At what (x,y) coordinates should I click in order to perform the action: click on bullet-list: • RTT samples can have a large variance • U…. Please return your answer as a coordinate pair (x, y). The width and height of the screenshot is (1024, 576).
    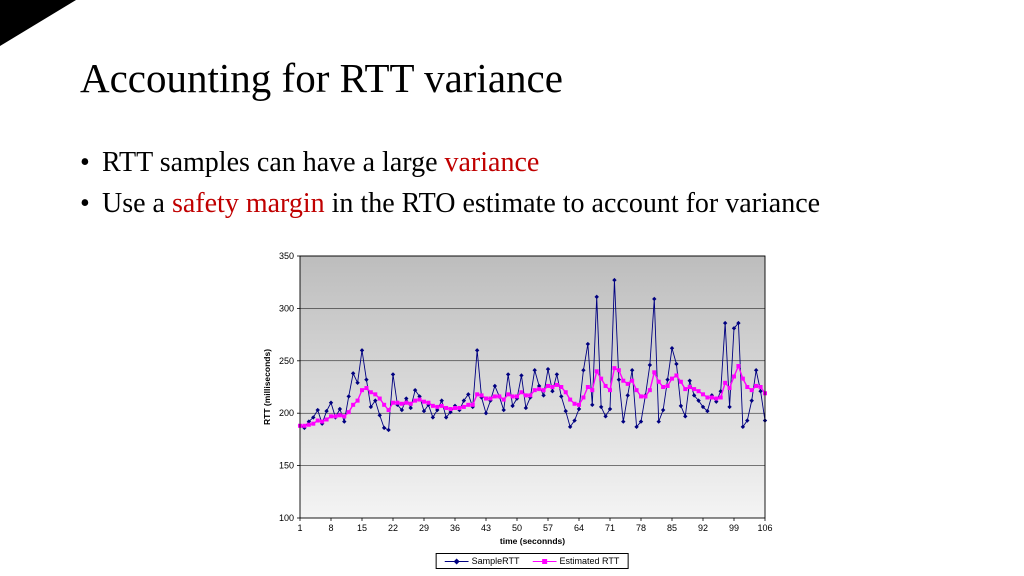
    Looking at the image, I should click on (461, 187).